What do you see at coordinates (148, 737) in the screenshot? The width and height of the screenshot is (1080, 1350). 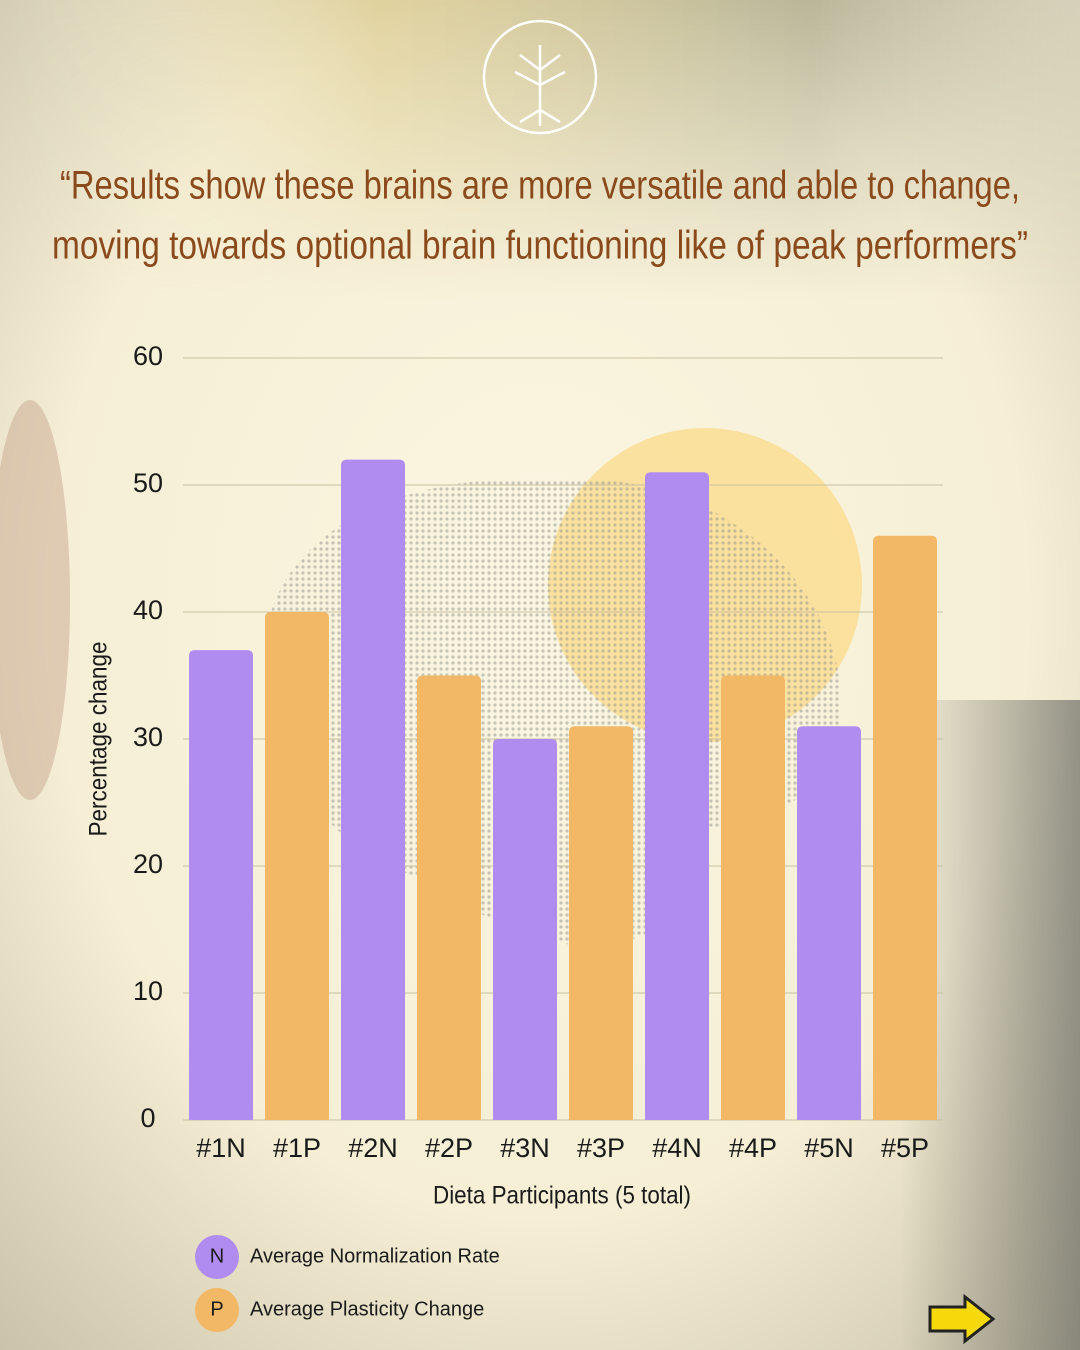 I see `y-tick-label: 30` at bounding box center [148, 737].